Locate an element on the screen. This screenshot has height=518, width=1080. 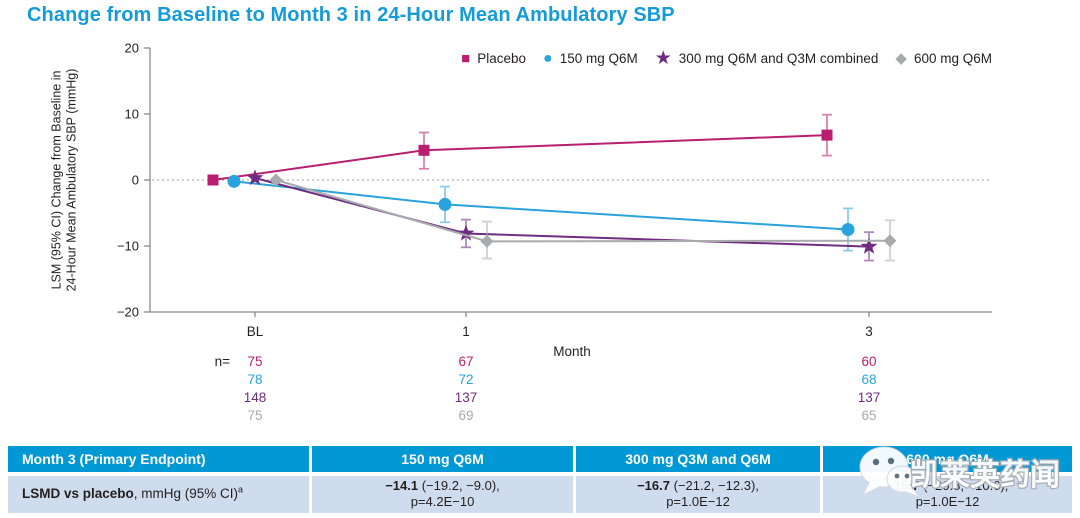
x-axis-title: Month is located at coordinates (572, 351).